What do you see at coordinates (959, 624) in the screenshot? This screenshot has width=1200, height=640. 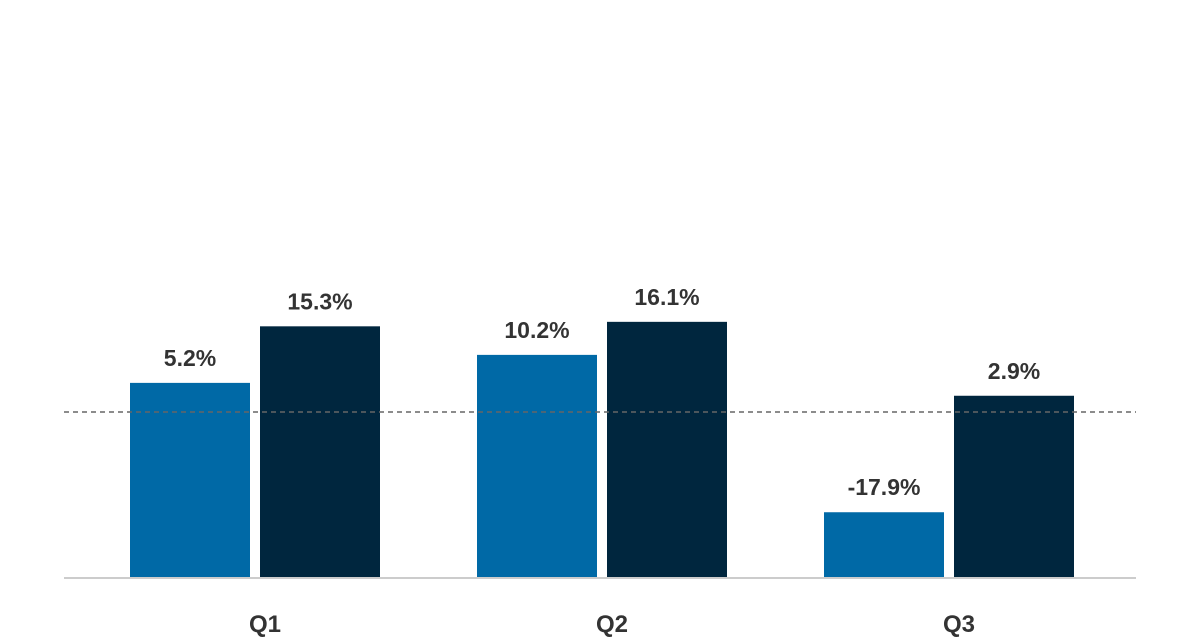 I see `x-tick-label-q3: Q3` at bounding box center [959, 624].